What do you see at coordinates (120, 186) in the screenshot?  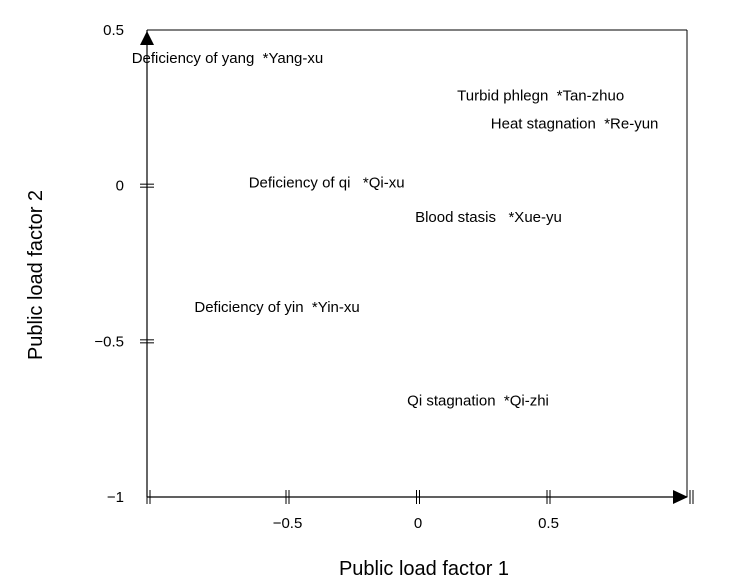 I see `y-tick-label: 0` at bounding box center [120, 186].